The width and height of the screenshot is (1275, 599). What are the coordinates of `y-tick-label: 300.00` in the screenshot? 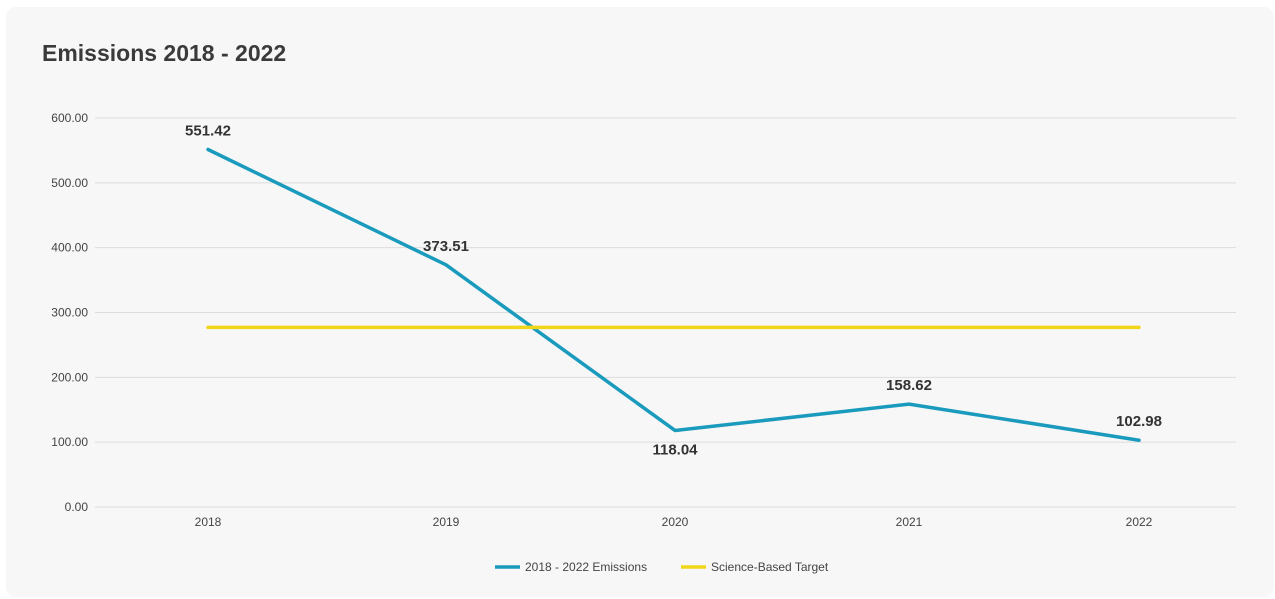 It's located at (69, 313).